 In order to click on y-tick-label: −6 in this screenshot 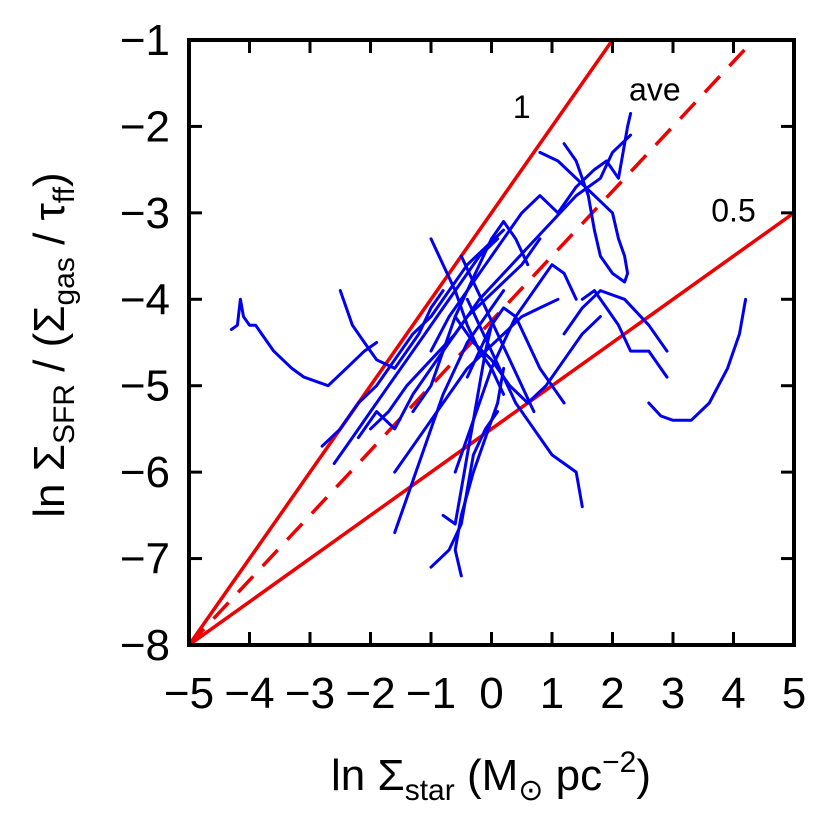, I will do `click(145, 472)`.